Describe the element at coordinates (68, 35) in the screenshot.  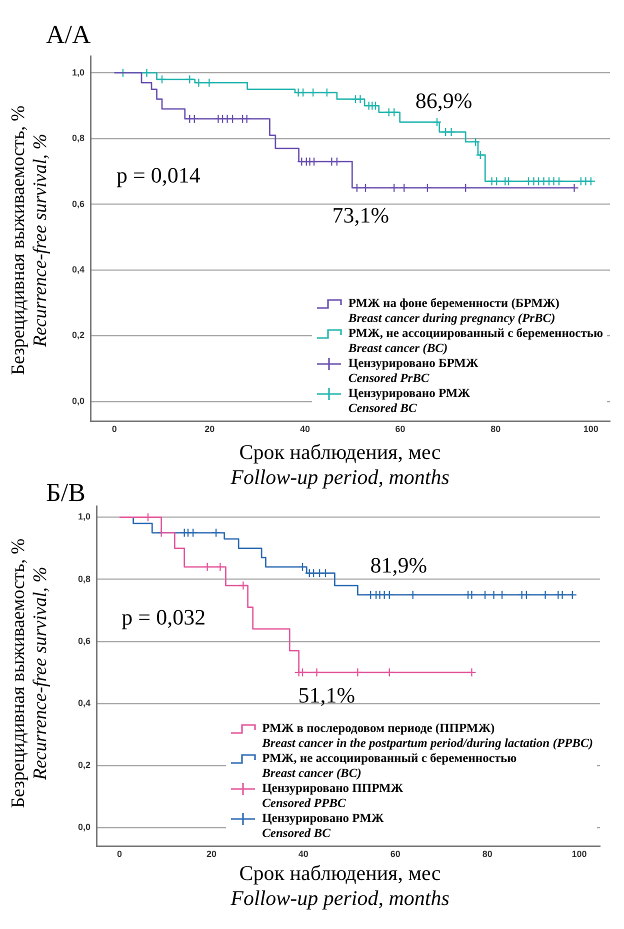
I see `chart-title: А/А` at that location.